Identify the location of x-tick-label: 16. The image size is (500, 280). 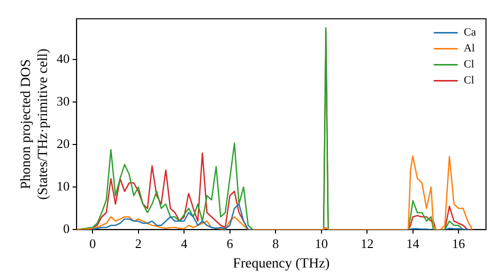
(459, 243).